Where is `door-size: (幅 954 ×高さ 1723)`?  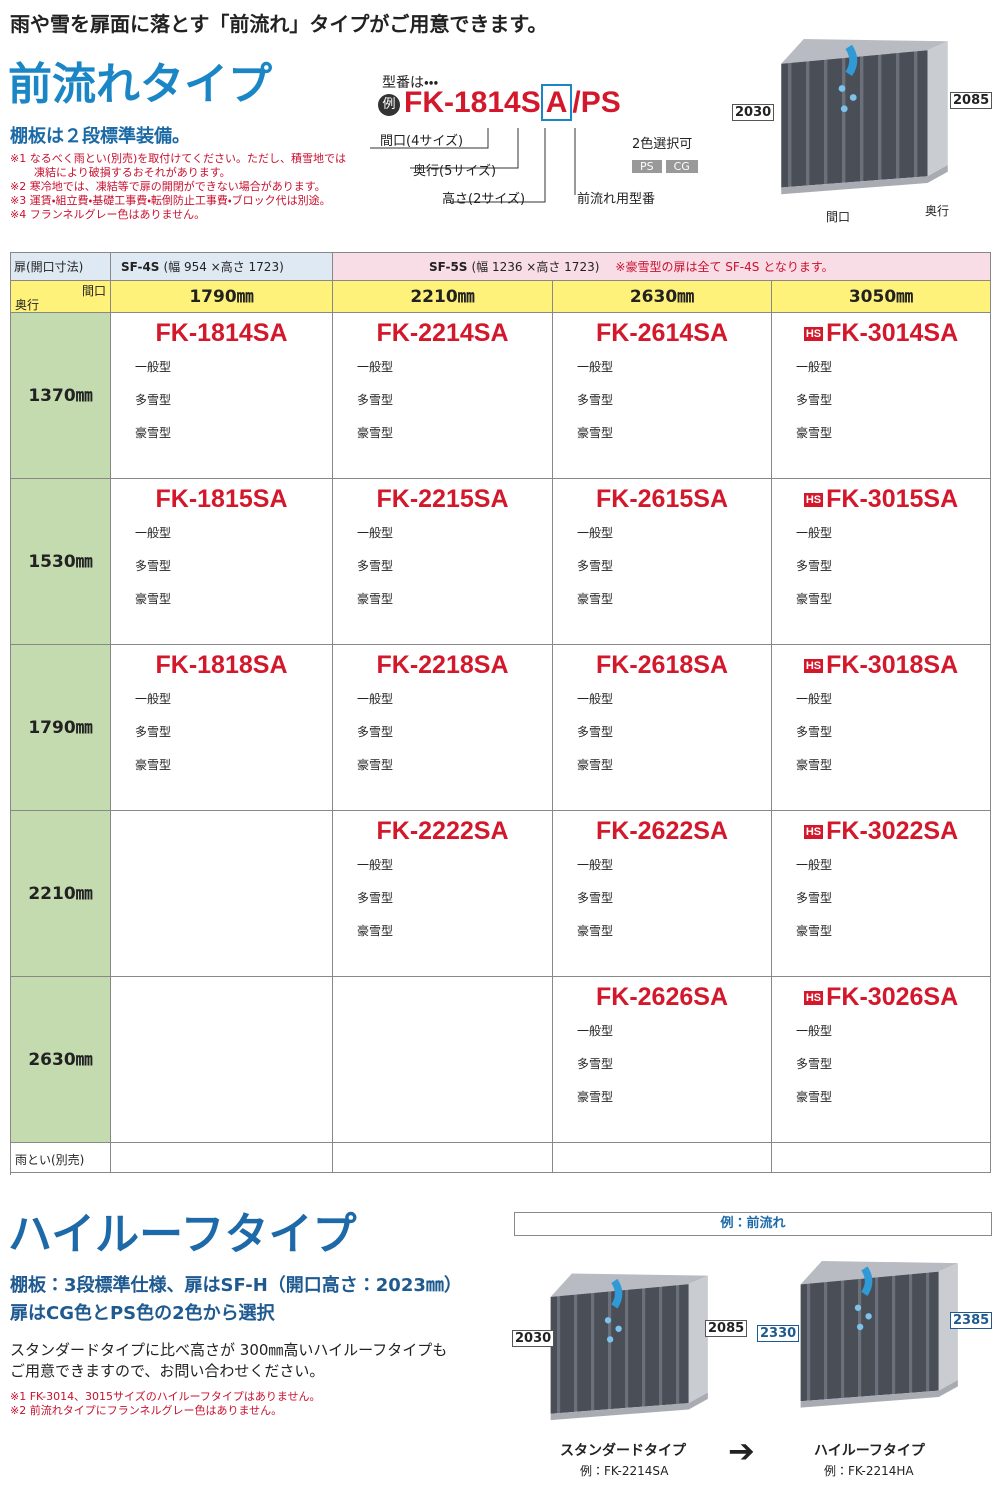 door-size: (幅 954 ×高さ 1723) is located at coordinates (223, 267).